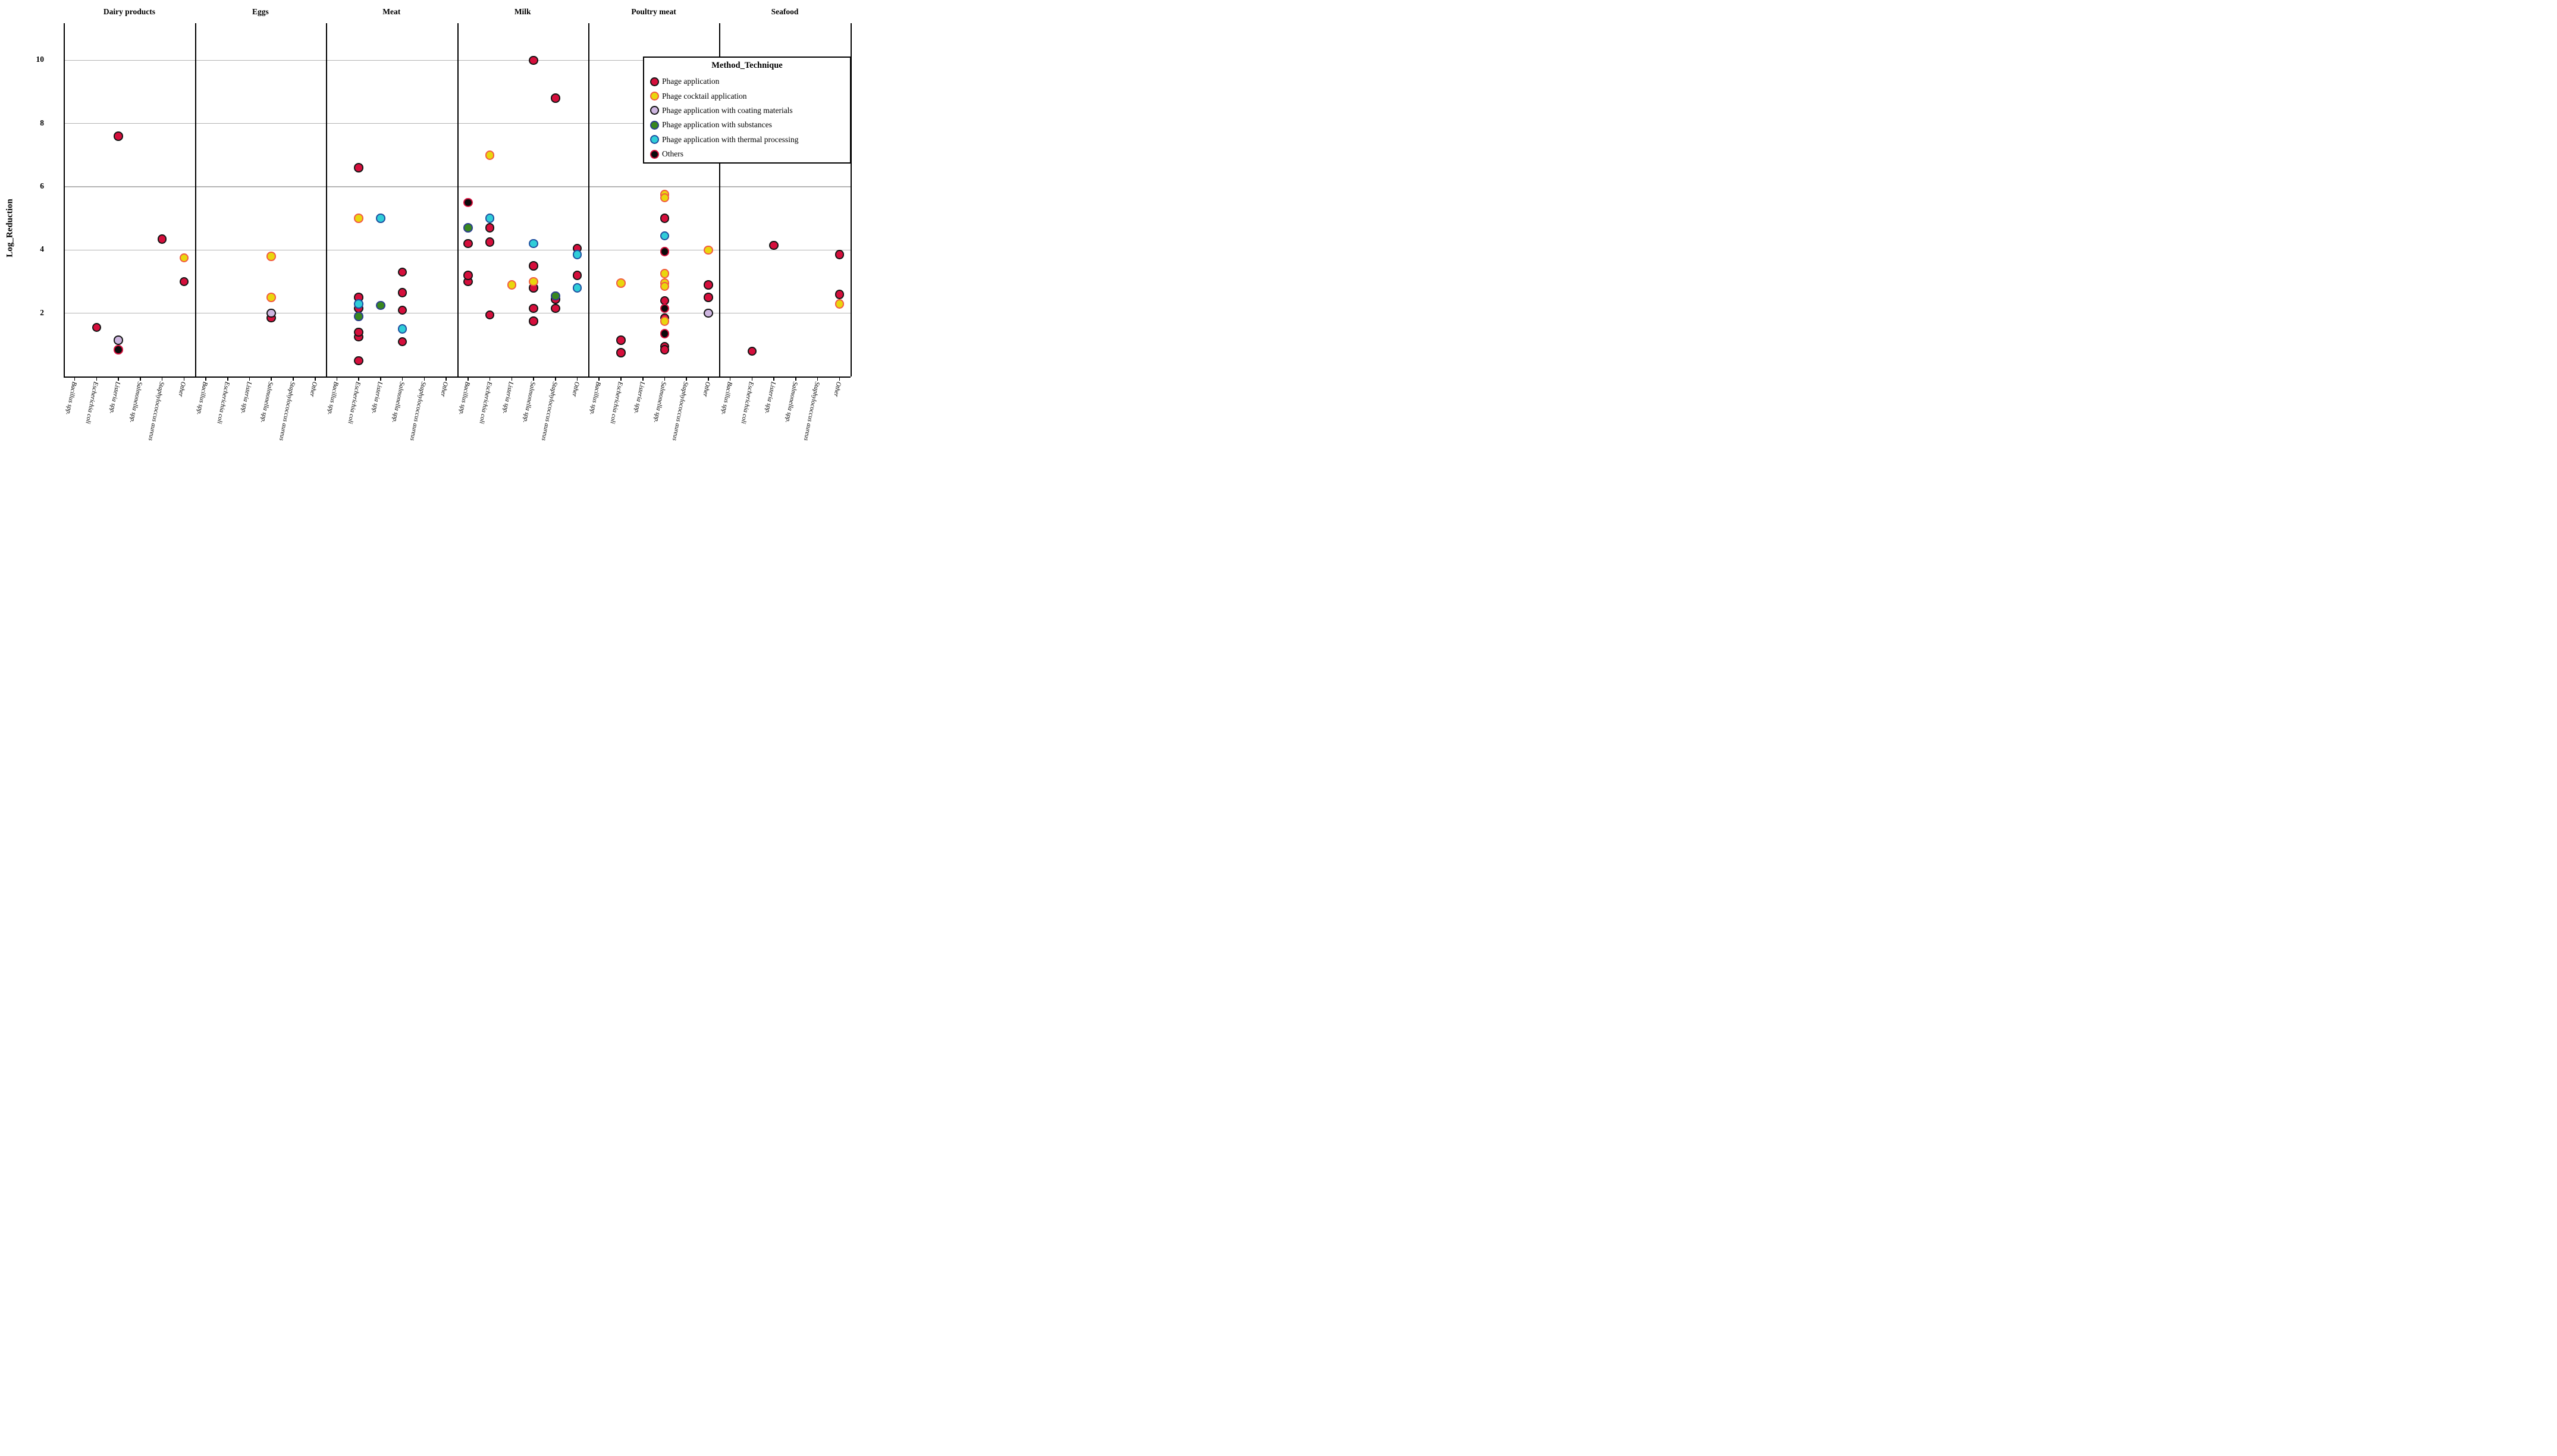 The image size is (2557, 1456). What do you see at coordinates (786, 199) in the screenshot?
I see `panel-seafood` at bounding box center [786, 199].